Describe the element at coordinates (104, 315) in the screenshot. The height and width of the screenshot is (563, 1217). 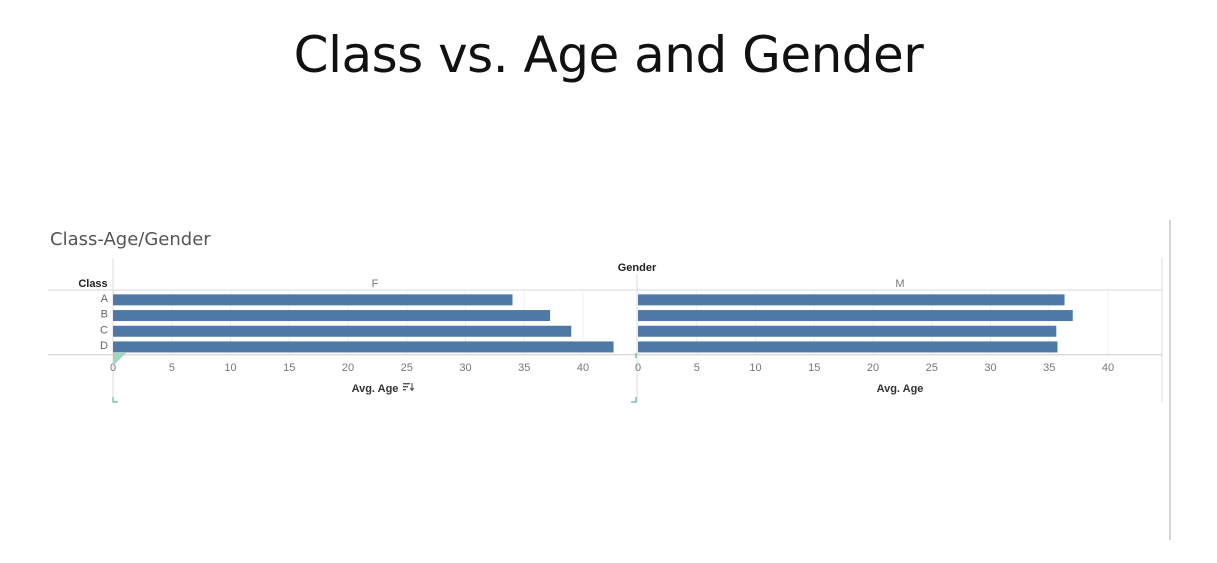
I see `category-label: B` at that location.